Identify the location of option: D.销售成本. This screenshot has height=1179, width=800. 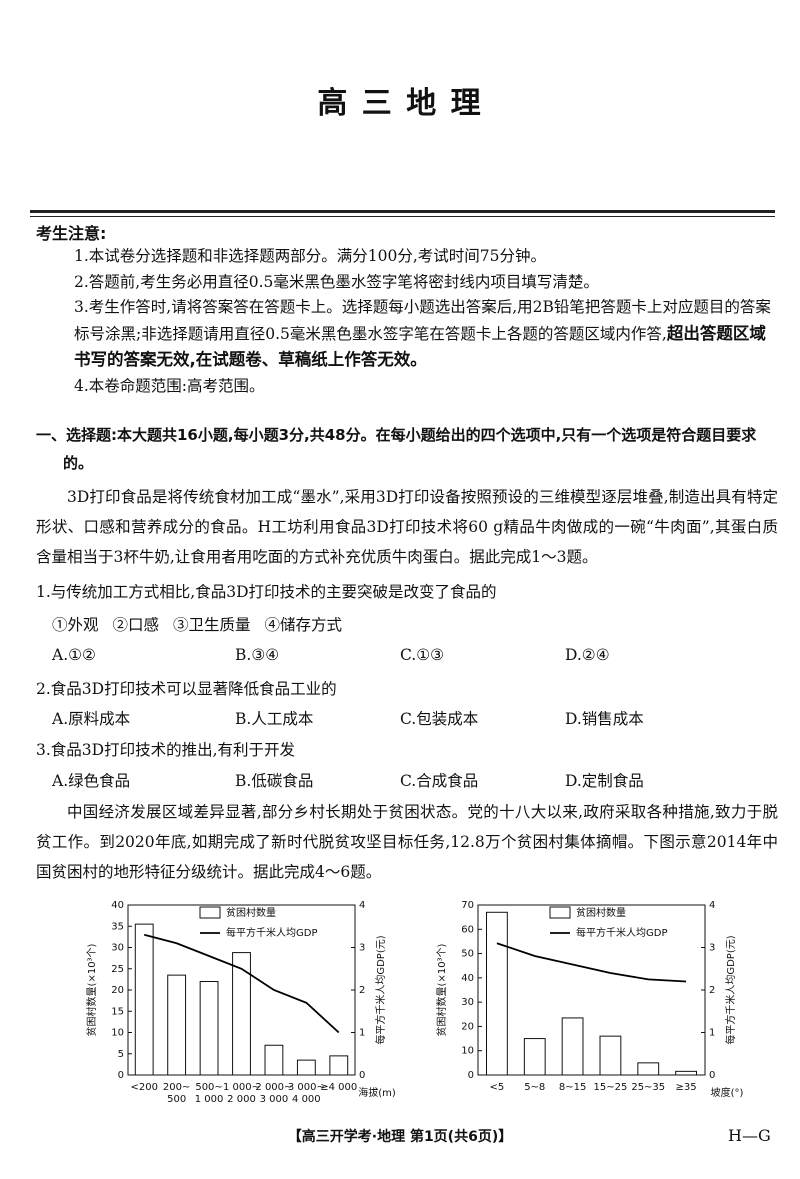
(604, 719).